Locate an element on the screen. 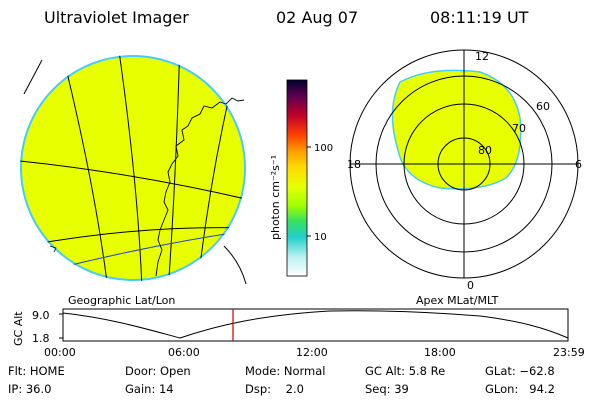  mlt-label-0: 0 is located at coordinates (470, 285).